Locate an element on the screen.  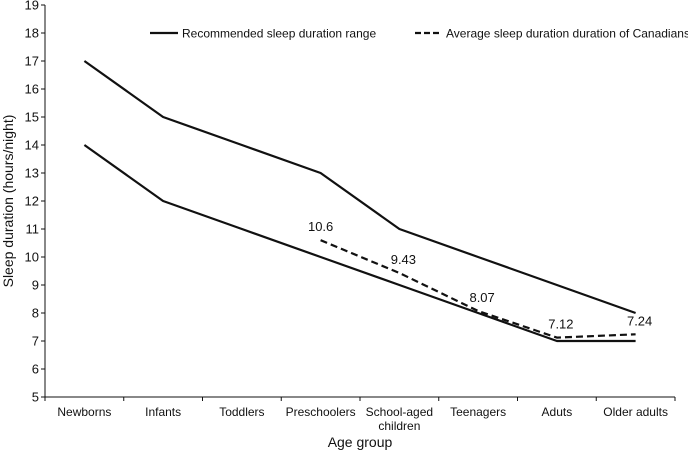
x-category-label-line: Older adults is located at coordinates (635, 412).